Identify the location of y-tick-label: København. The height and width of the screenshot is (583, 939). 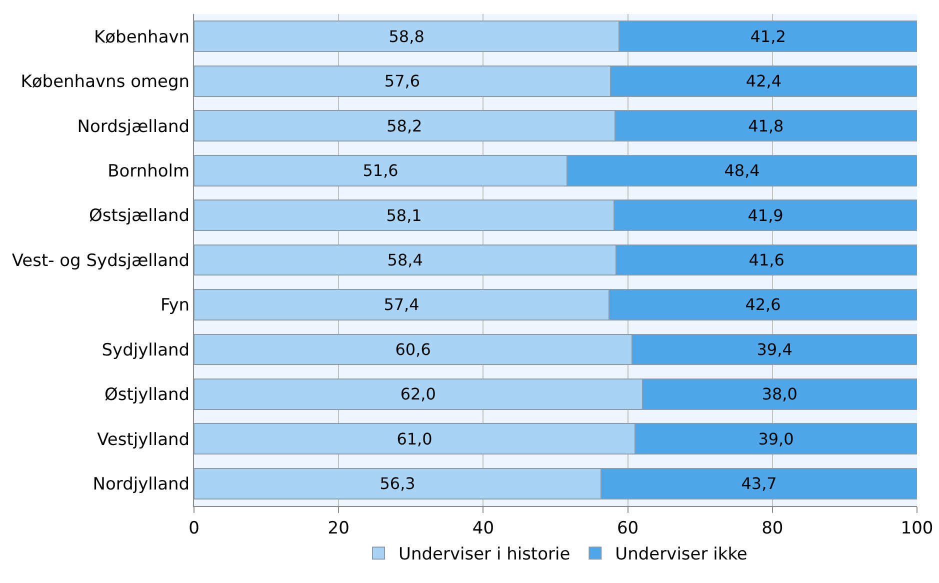
(142, 37).